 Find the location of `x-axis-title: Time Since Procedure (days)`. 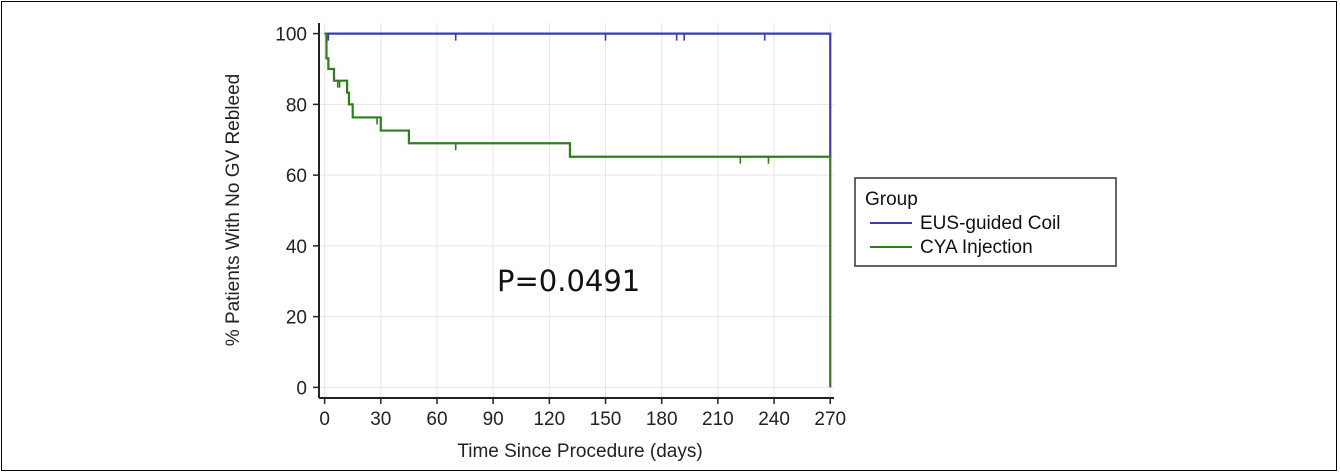

x-axis-title: Time Since Procedure (days) is located at coordinates (579, 451).